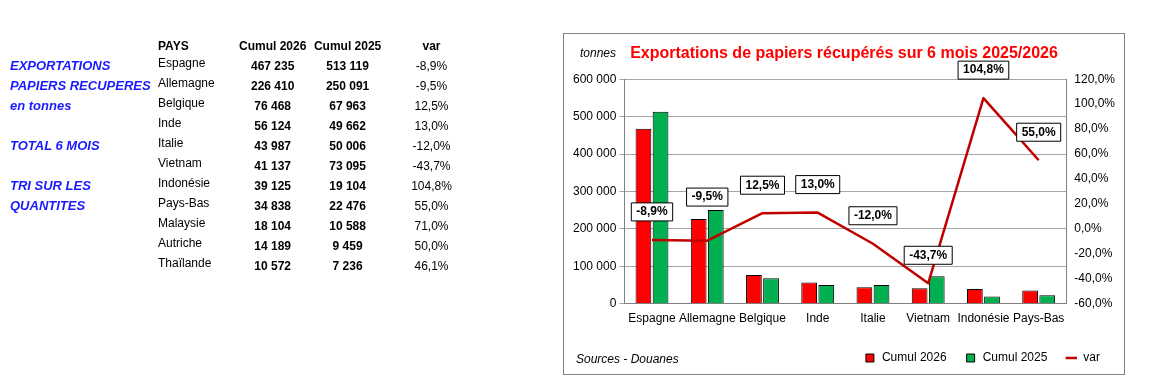  Describe the element at coordinates (41, 105) in the screenshot. I see `text: en tonnes` at that location.